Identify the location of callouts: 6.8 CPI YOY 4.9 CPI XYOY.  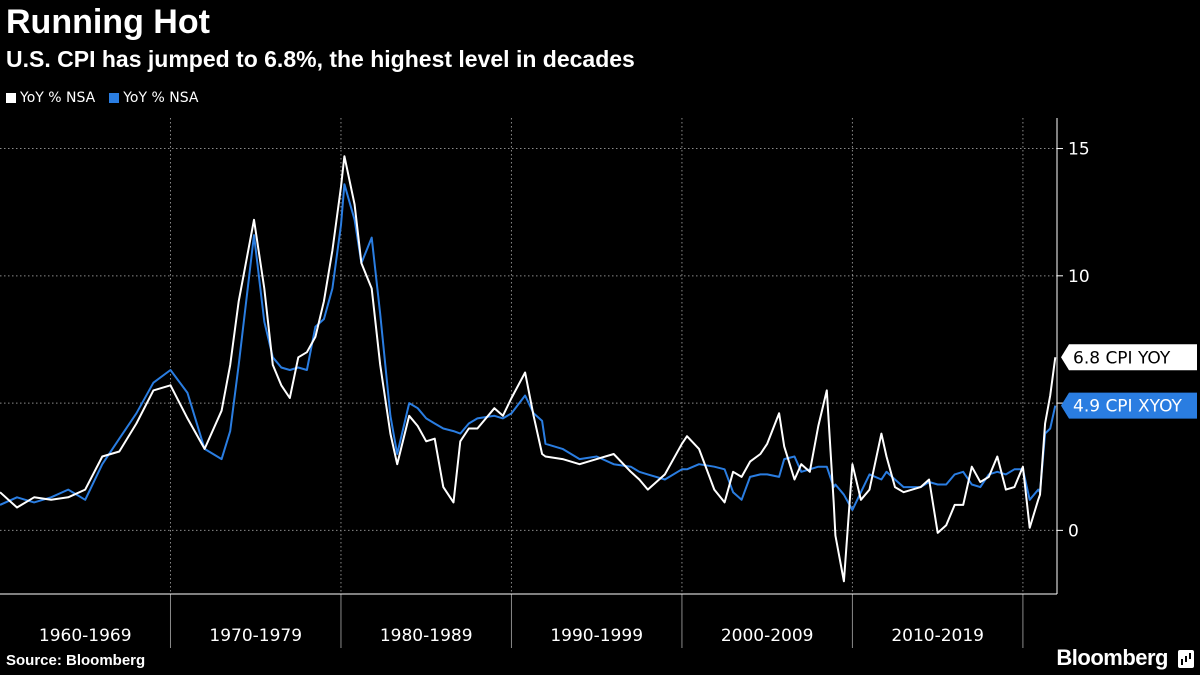
(1129, 381).